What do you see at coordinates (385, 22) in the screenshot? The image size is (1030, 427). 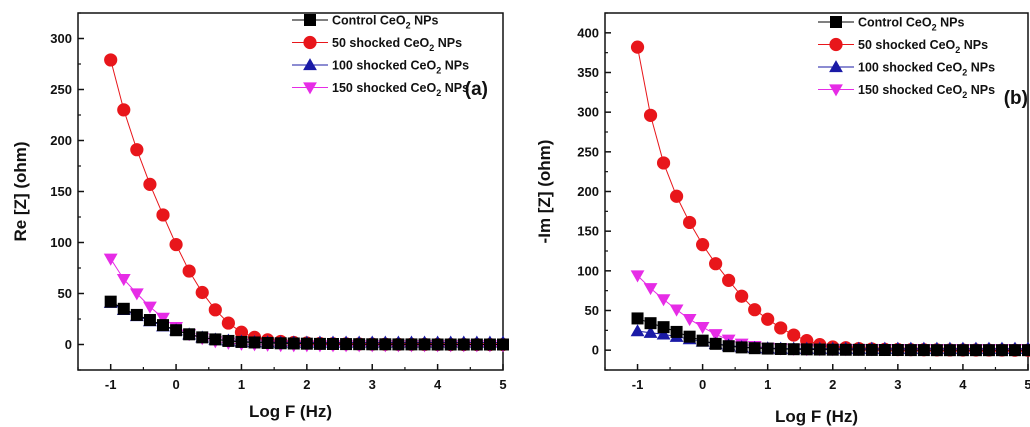 I see `legend-label: Control CeO2 NPs` at bounding box center [385, 22].